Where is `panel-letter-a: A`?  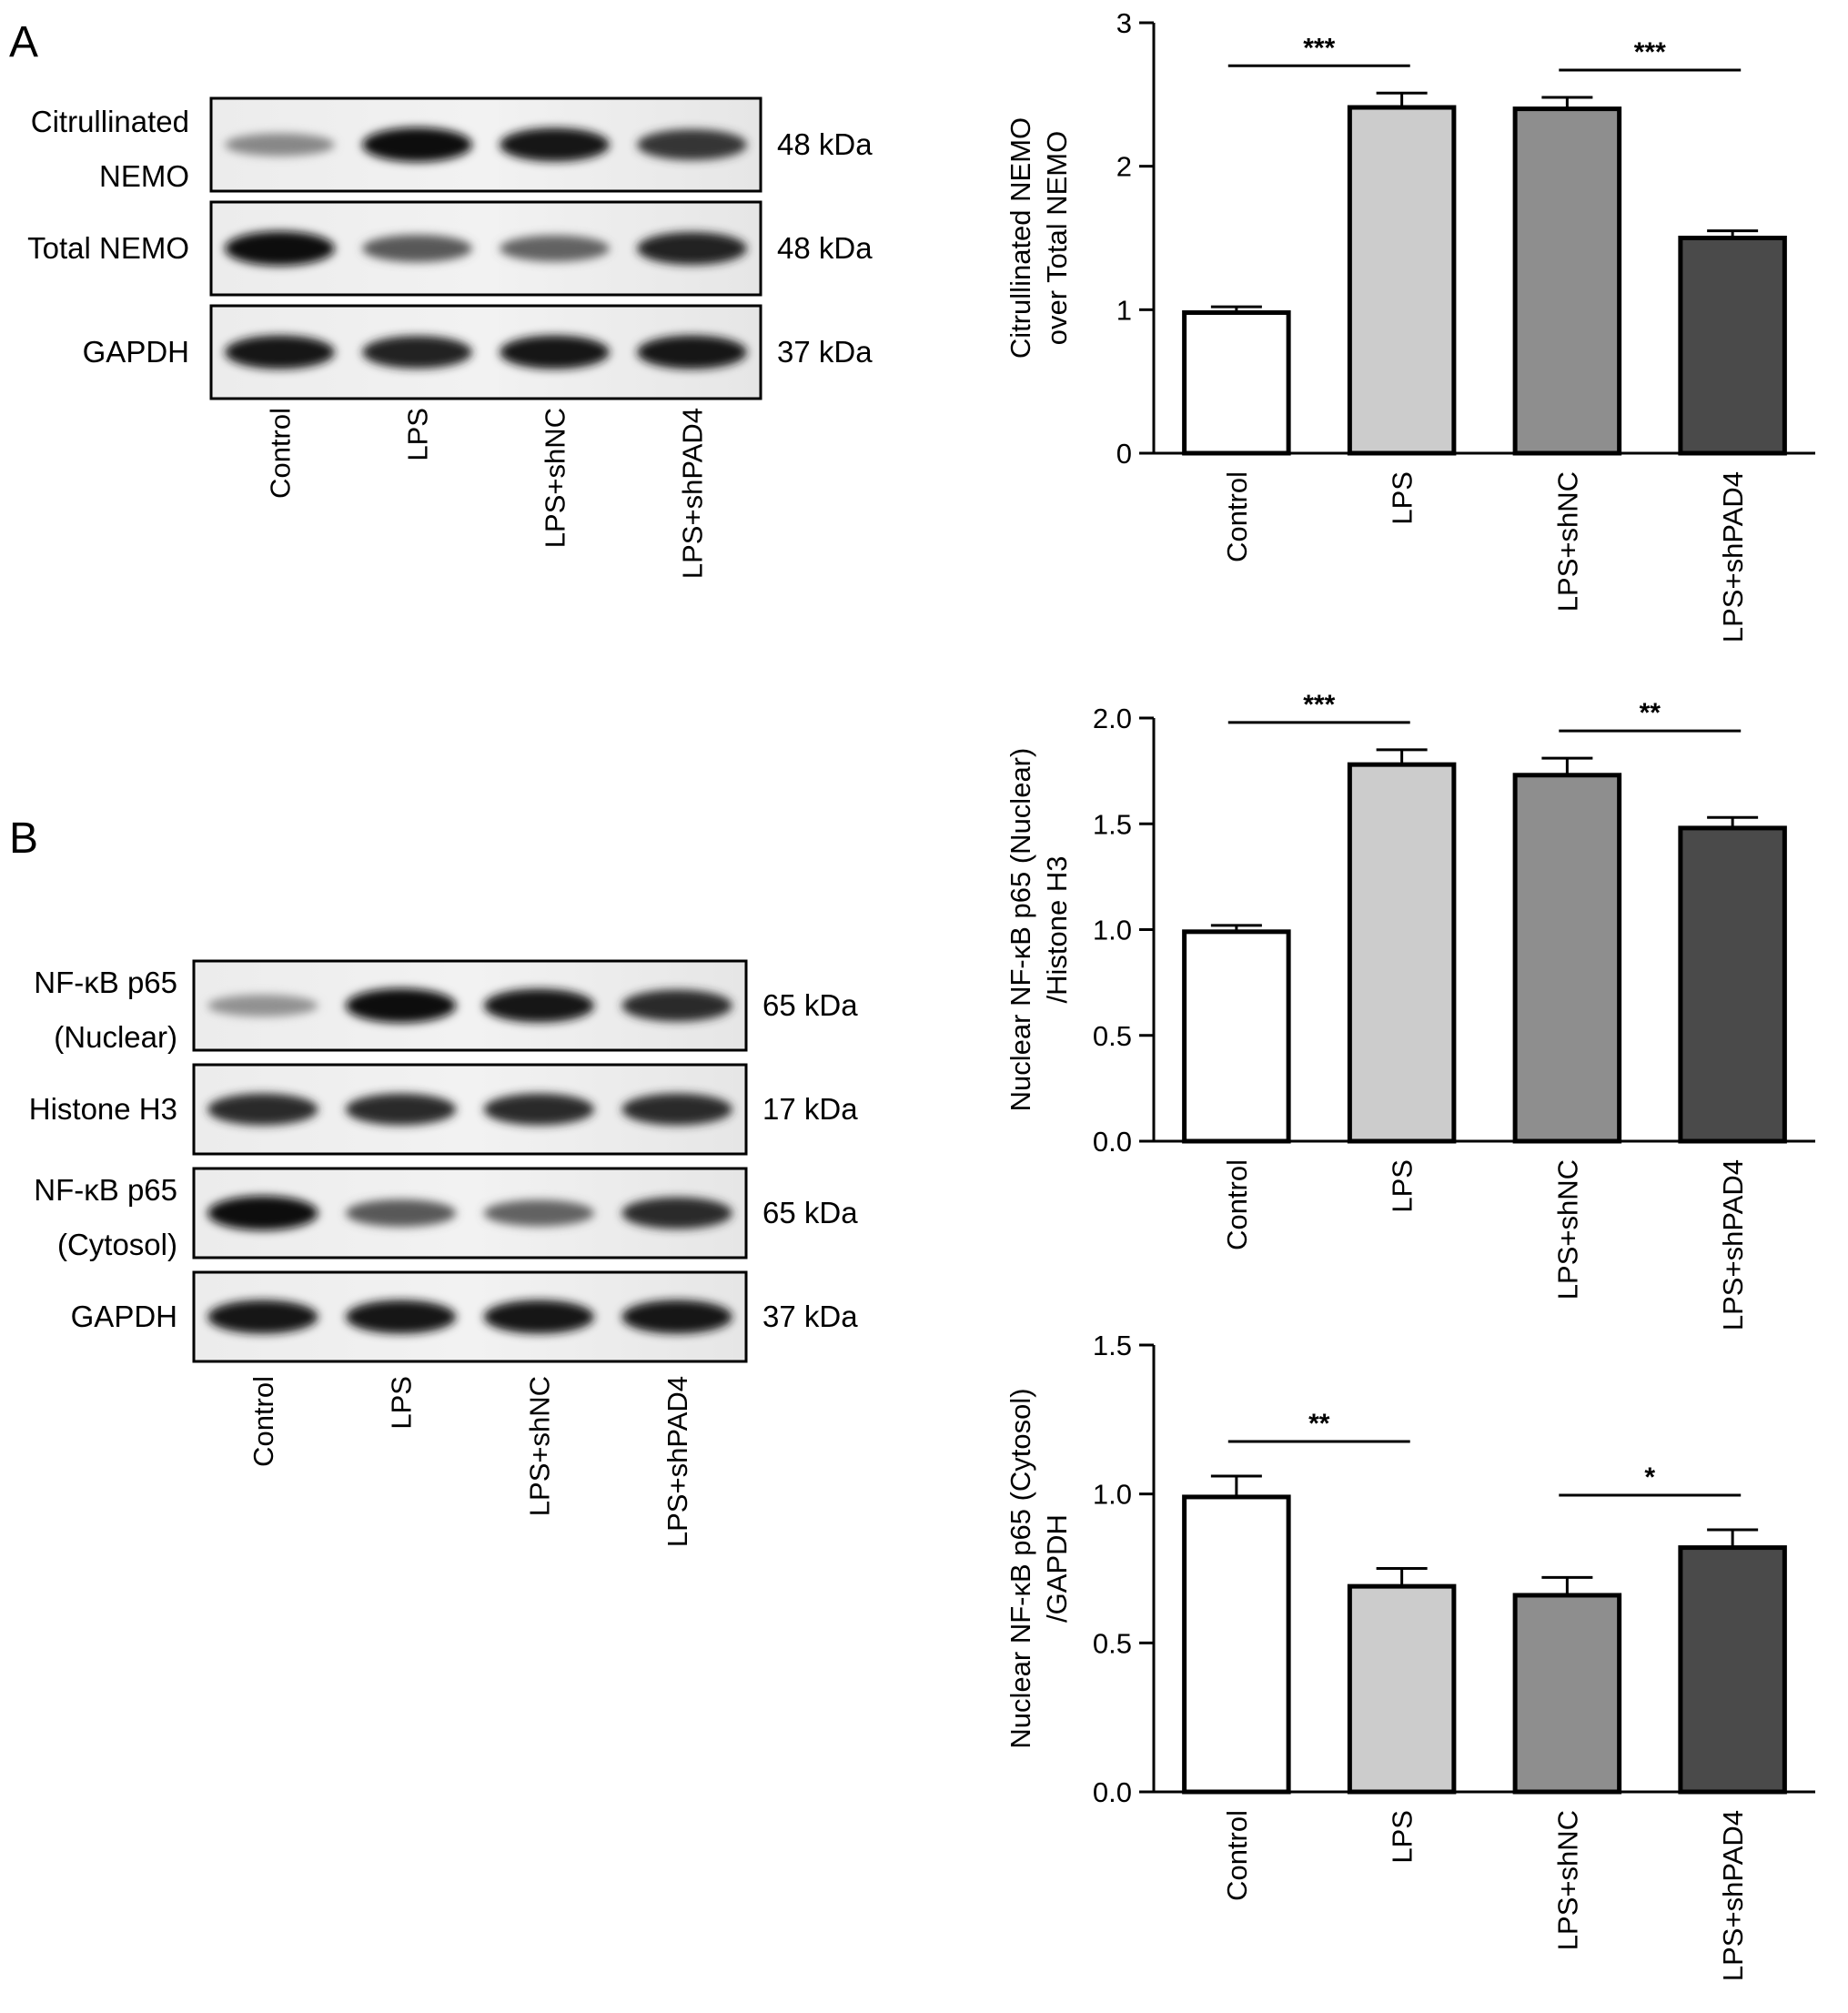
panel-letter-a: A is located at coordinates (23, 42).